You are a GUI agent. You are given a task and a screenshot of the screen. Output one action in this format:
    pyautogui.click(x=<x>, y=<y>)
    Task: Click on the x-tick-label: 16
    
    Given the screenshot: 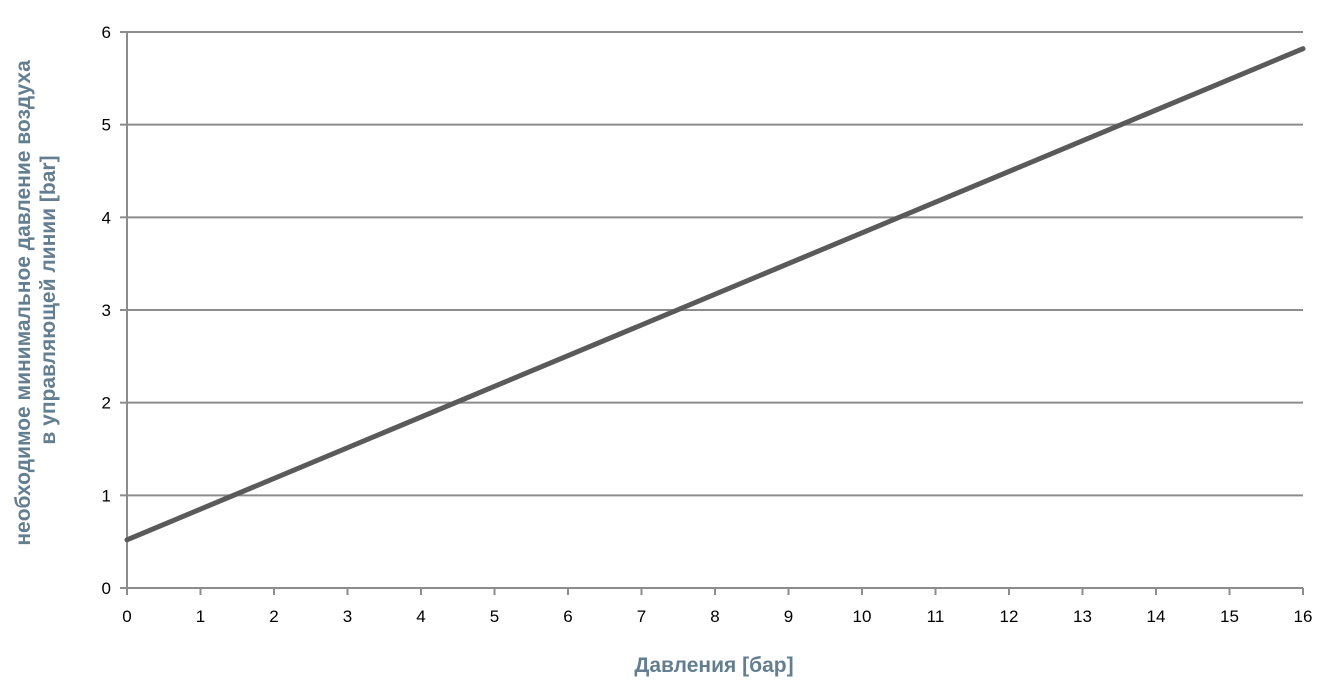 What is the action you would take?
    pyautogui.click(x=1303, y=616)
    